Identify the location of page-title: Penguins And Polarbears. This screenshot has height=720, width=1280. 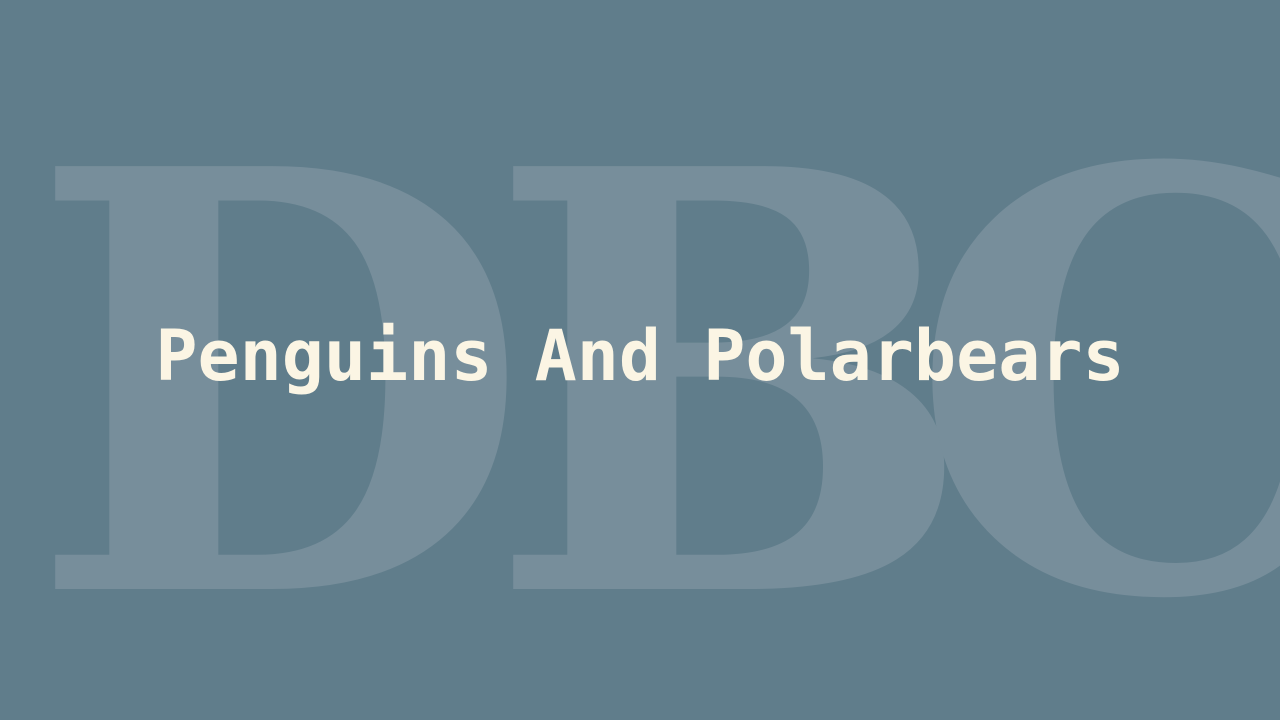
(640, 356).